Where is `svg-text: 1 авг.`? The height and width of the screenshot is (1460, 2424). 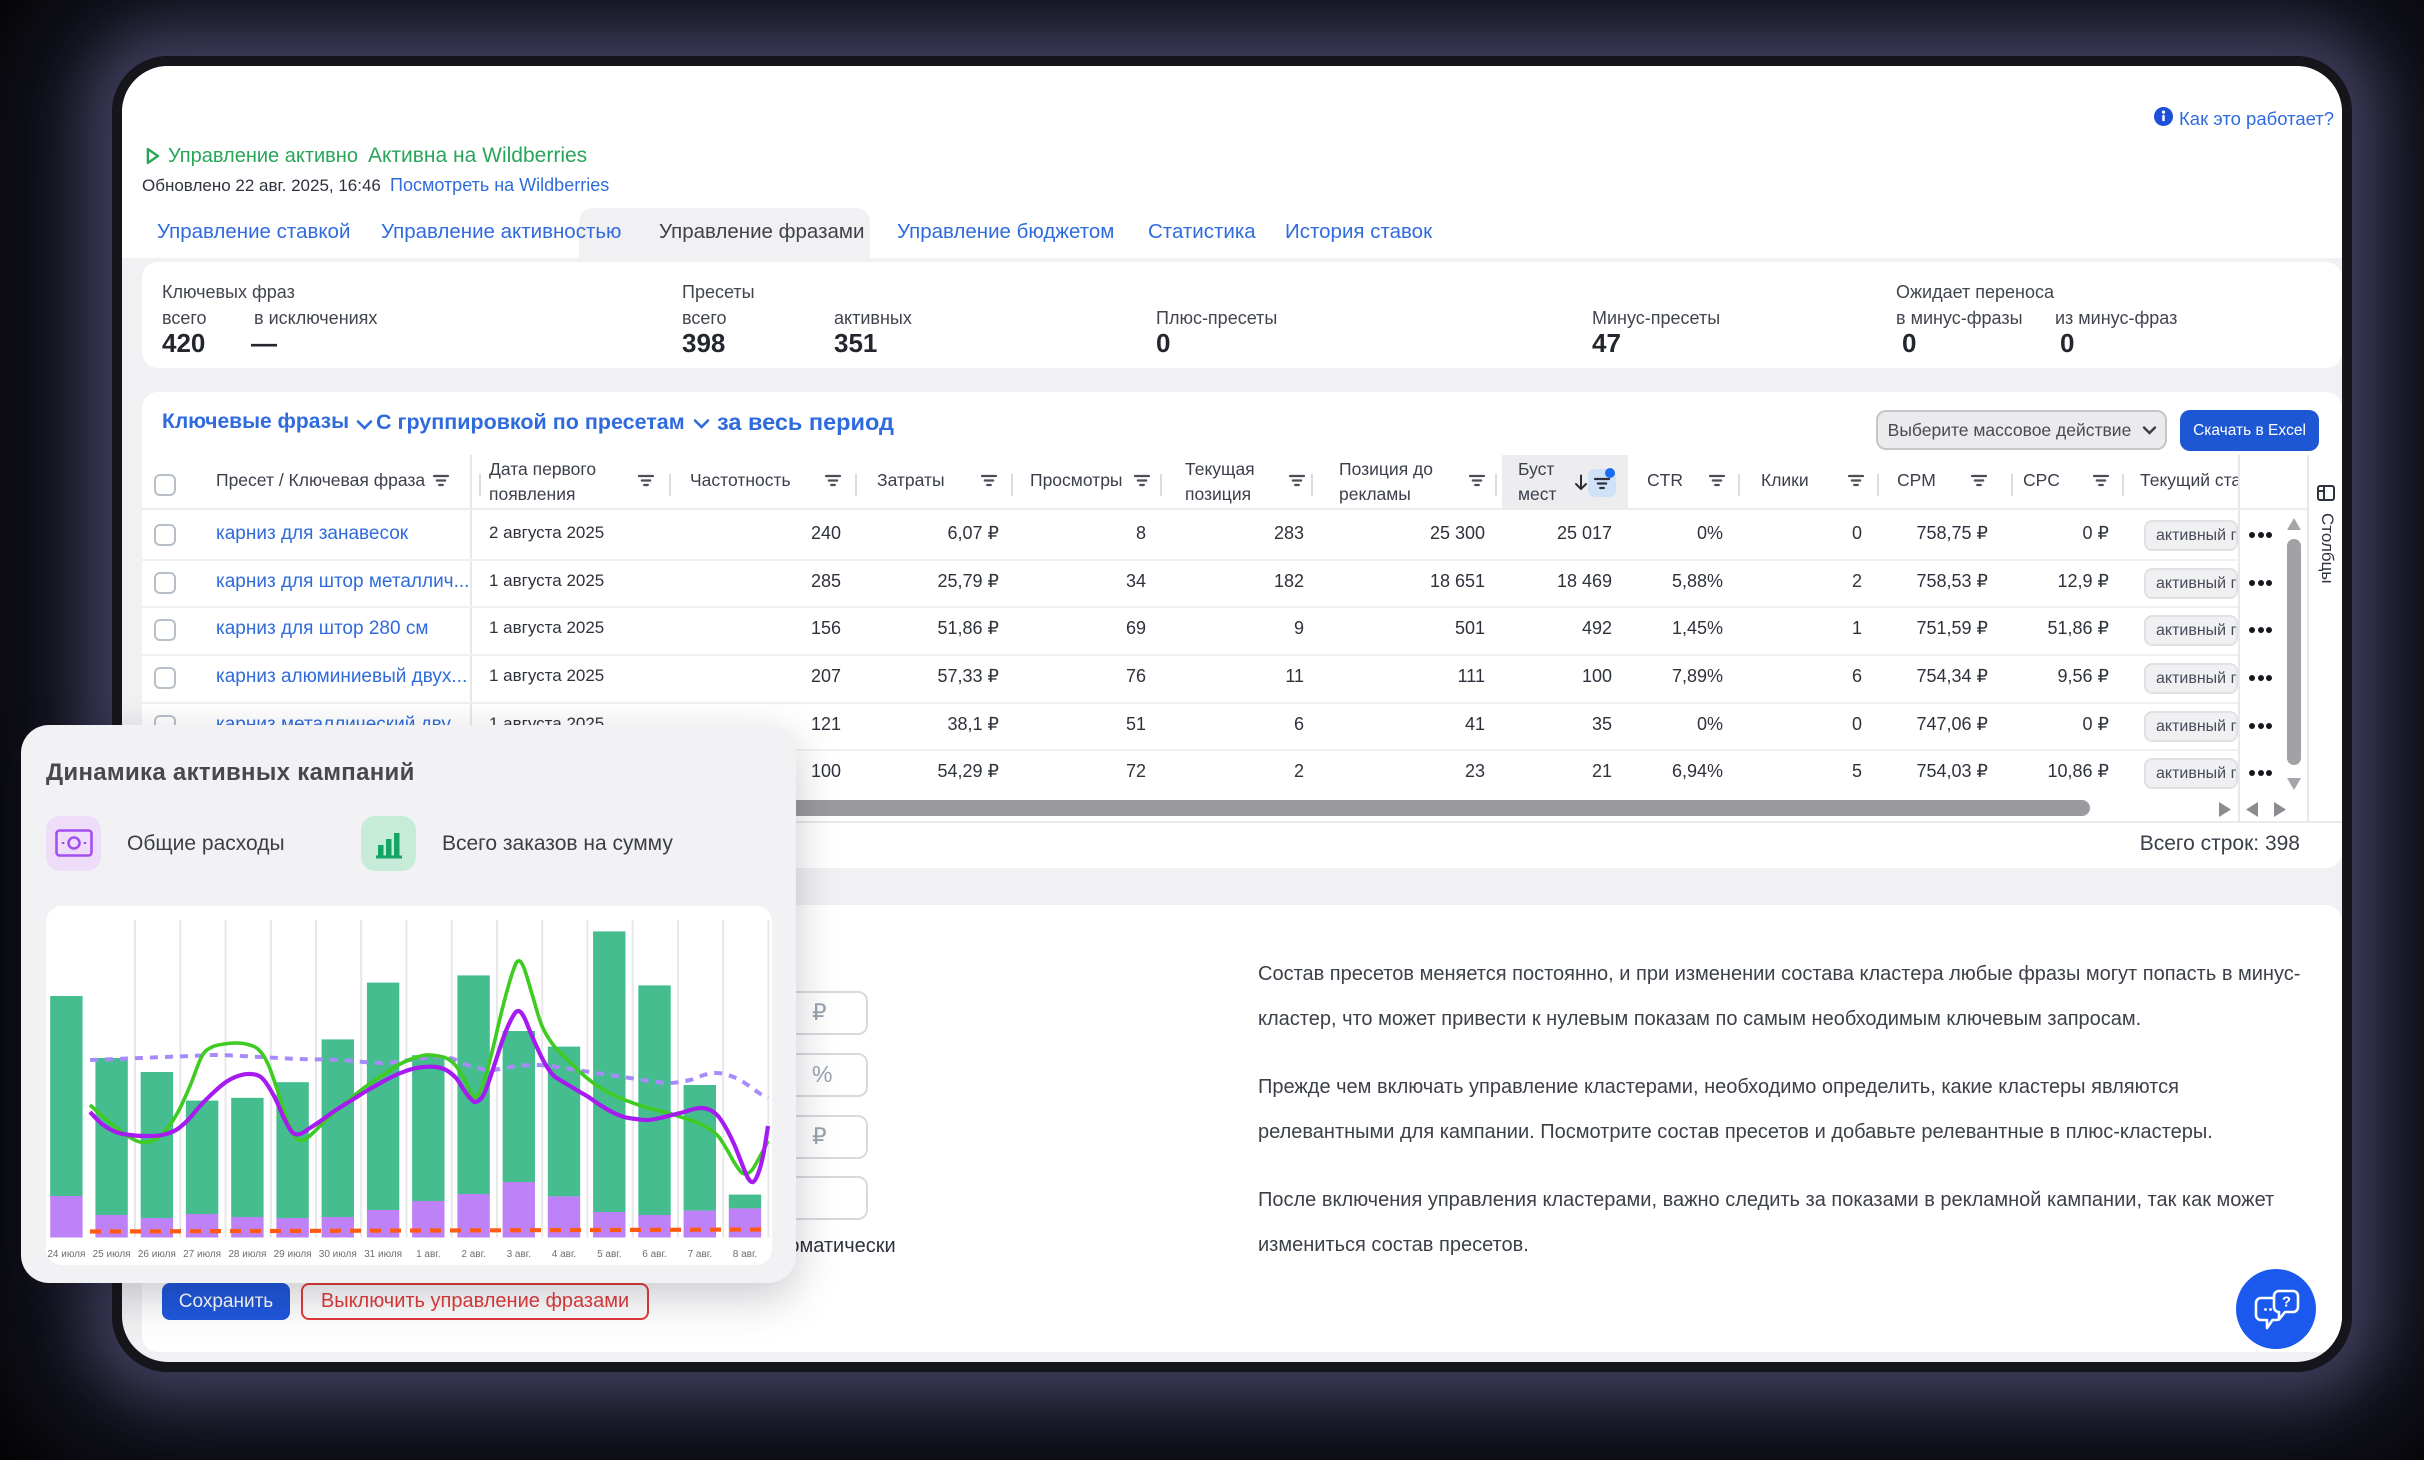
svg-text: 1 авг. is located at coordinates (428, 1254).